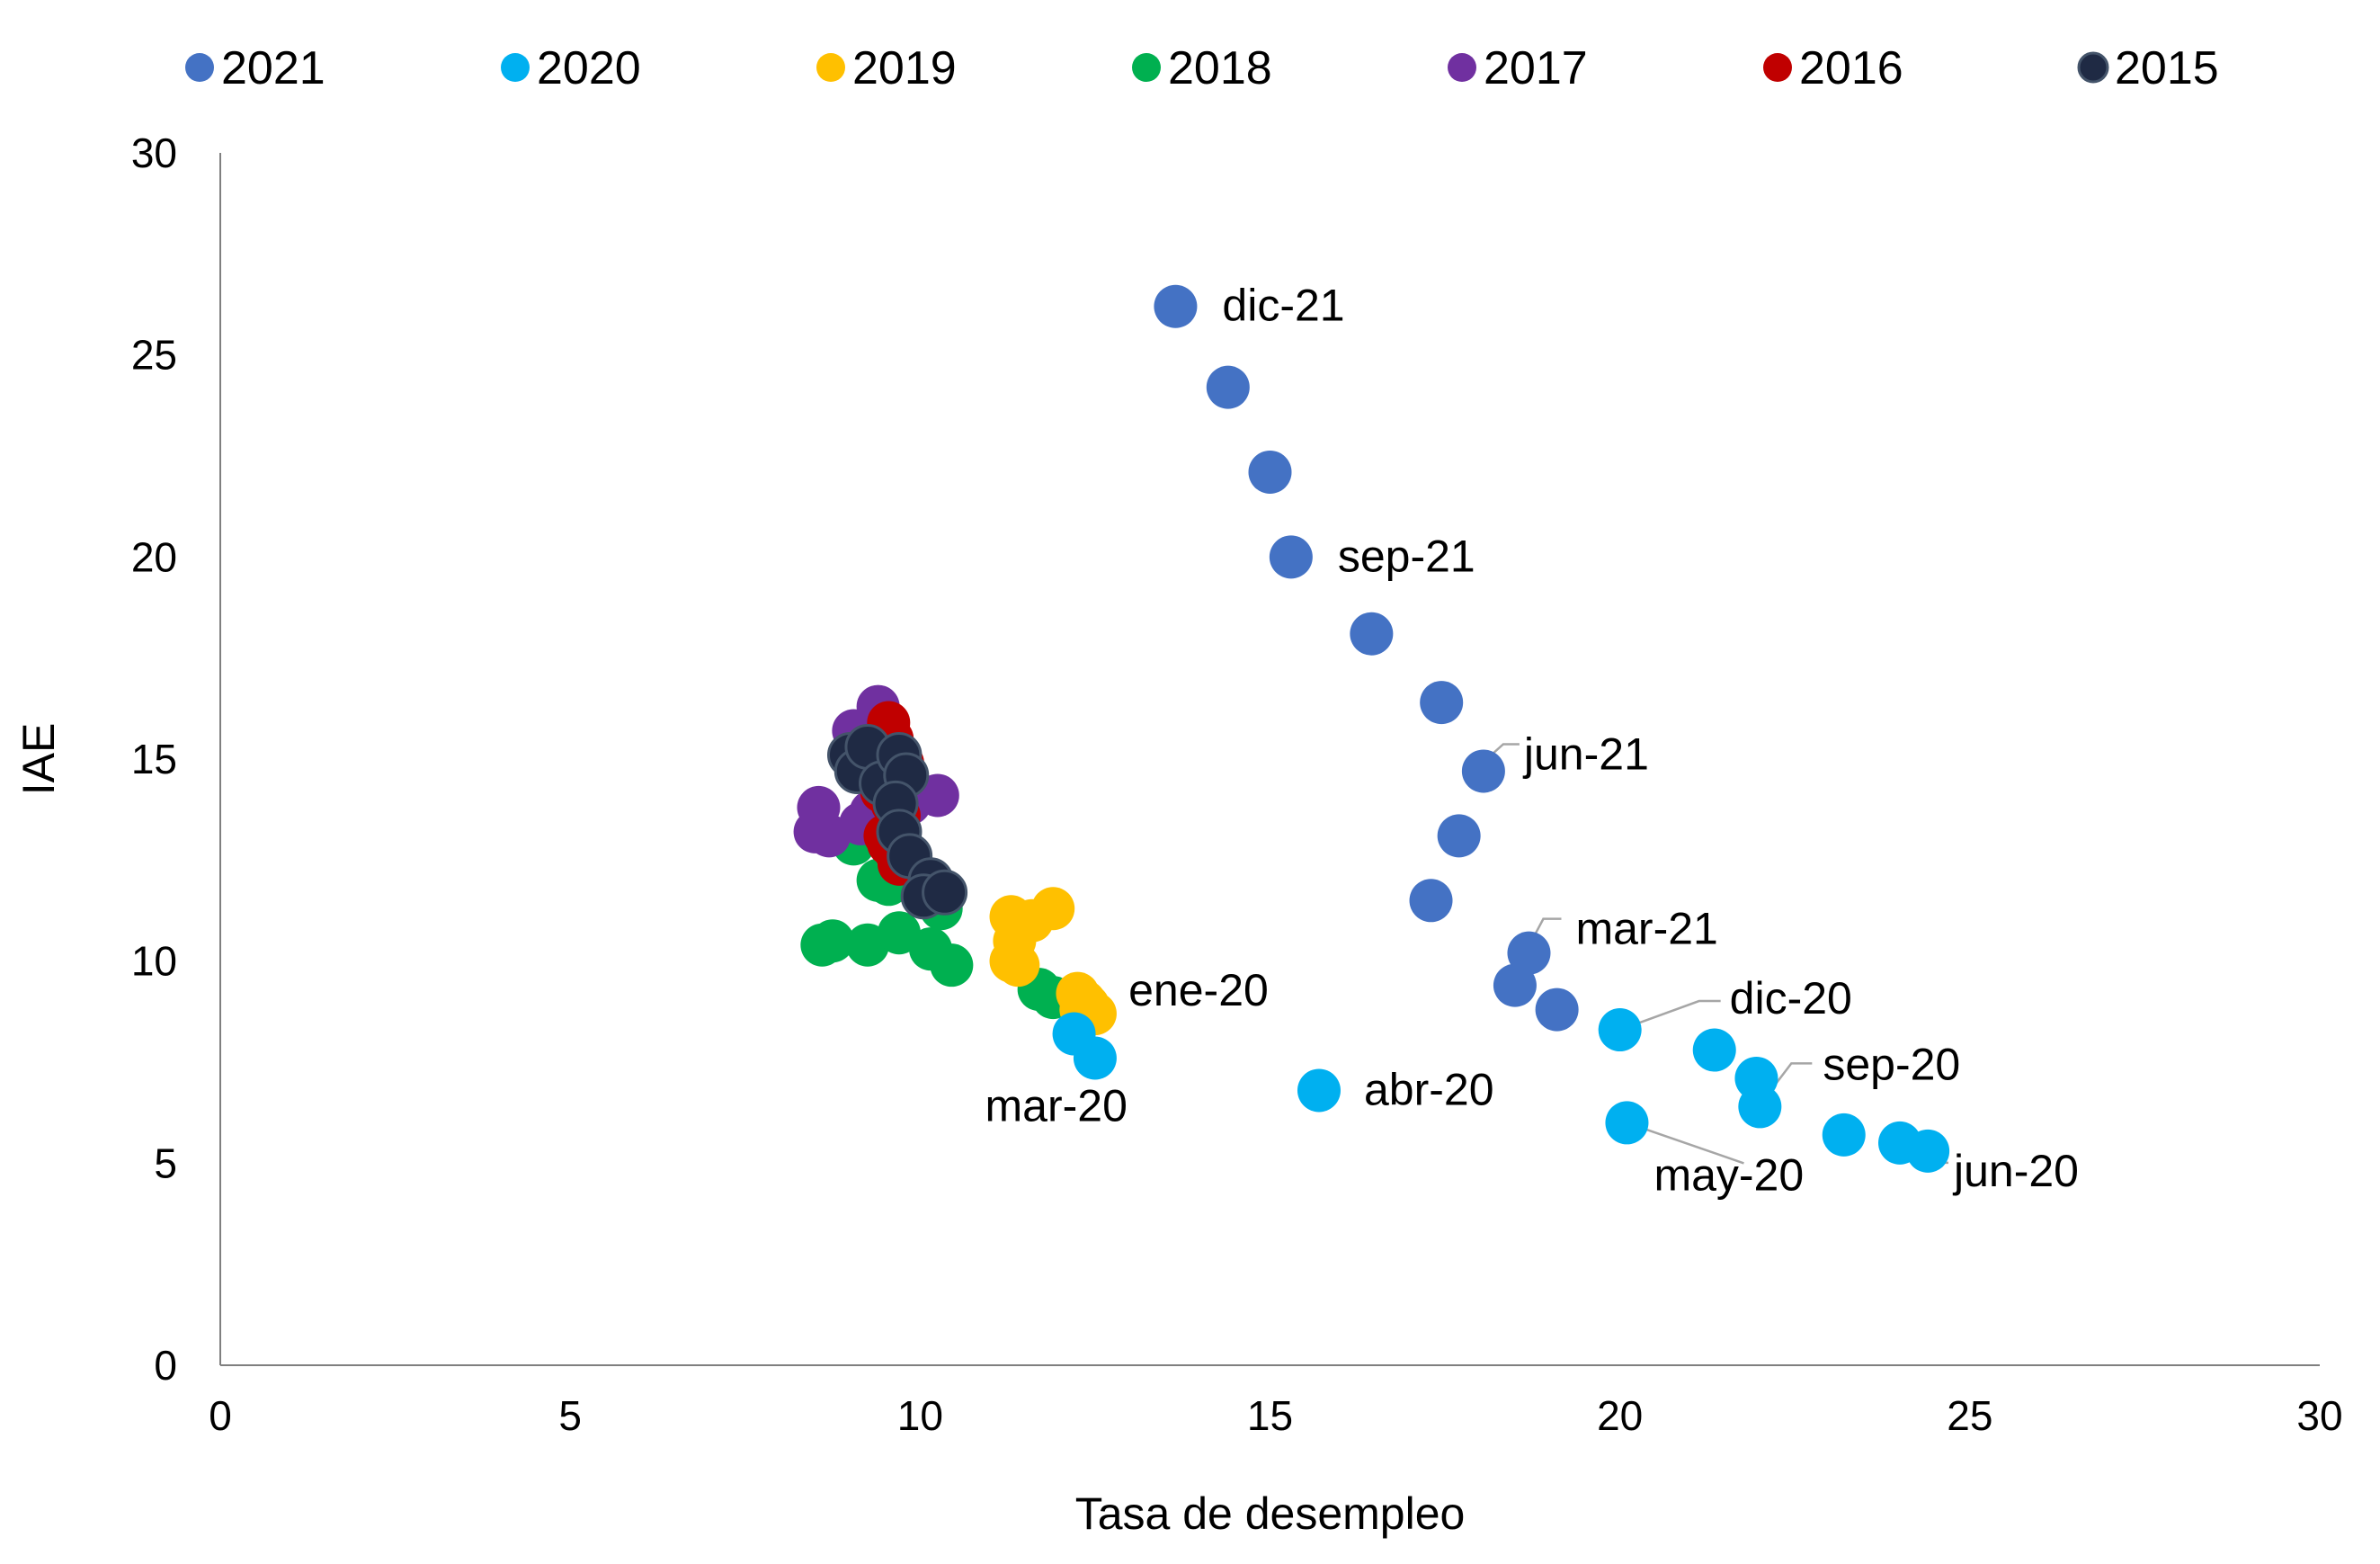  Describe the element at coordinates (1283, 306) in the screenshot. I see `annotation-label: dic-21` at that location.